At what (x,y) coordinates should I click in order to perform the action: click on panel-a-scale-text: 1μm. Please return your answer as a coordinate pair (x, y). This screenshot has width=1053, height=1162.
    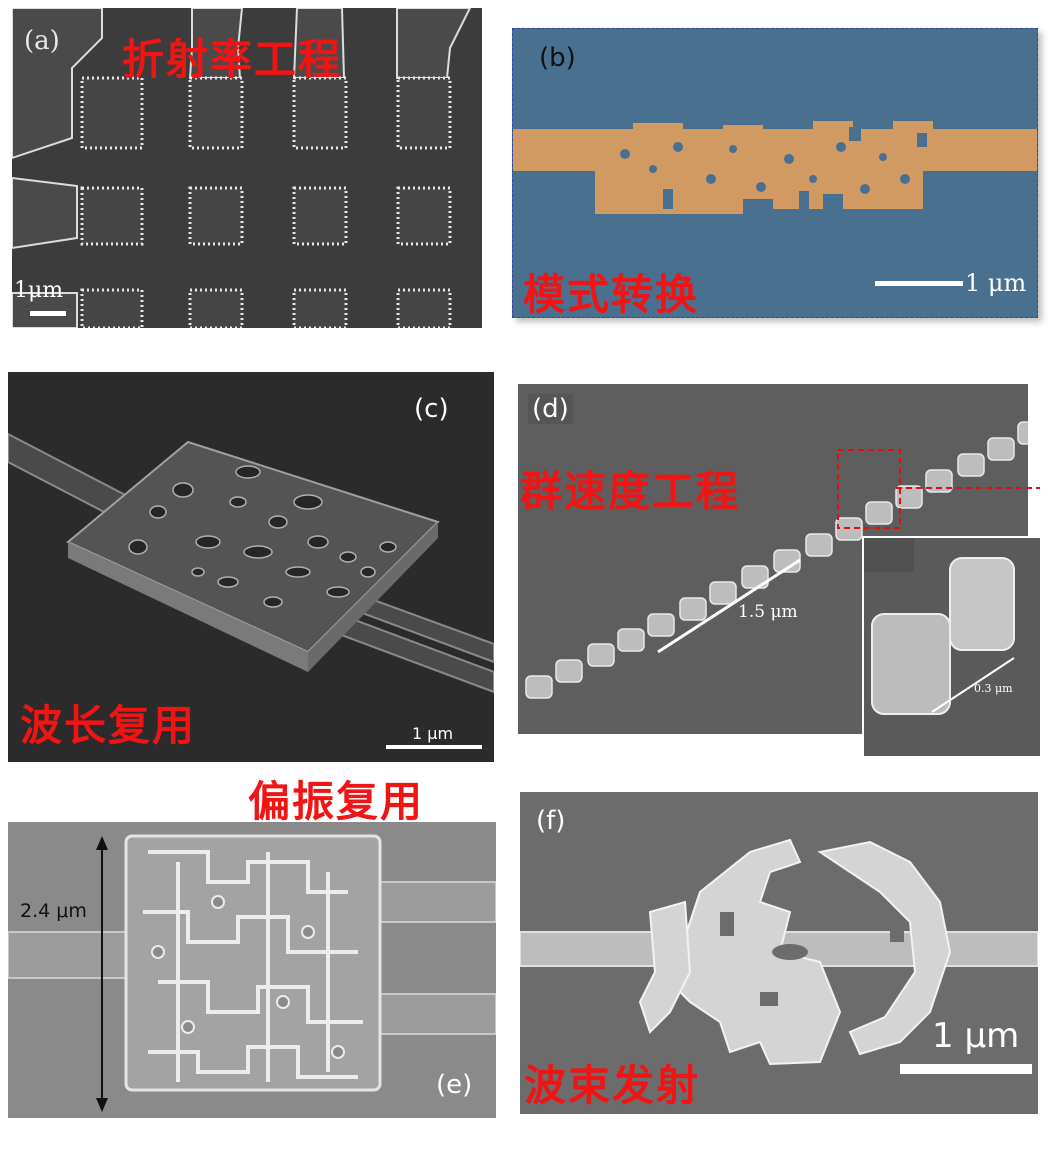
    Looking at the image, I should click on (39, 290).